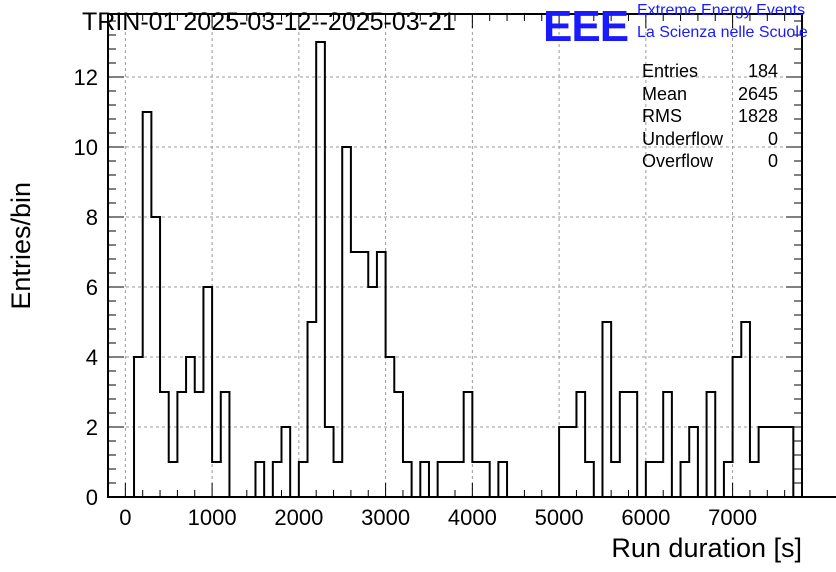  I want to click on x-tick-label: 0, so click(125, 517).